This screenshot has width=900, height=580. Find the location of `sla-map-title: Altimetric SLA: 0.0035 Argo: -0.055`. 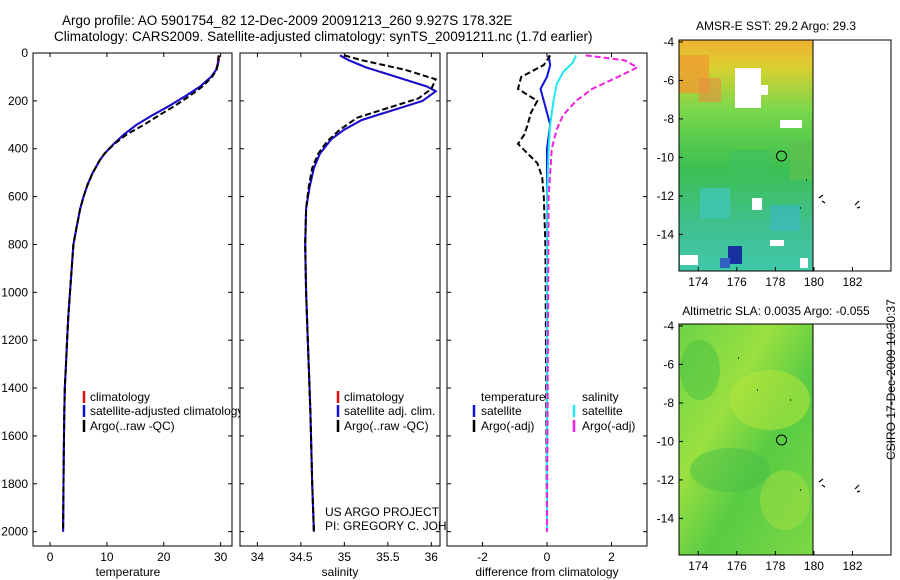

sla-map-title: Altimetric SLA: 0.0035 Argo: -0.055 is located at coordinates (776, 311).